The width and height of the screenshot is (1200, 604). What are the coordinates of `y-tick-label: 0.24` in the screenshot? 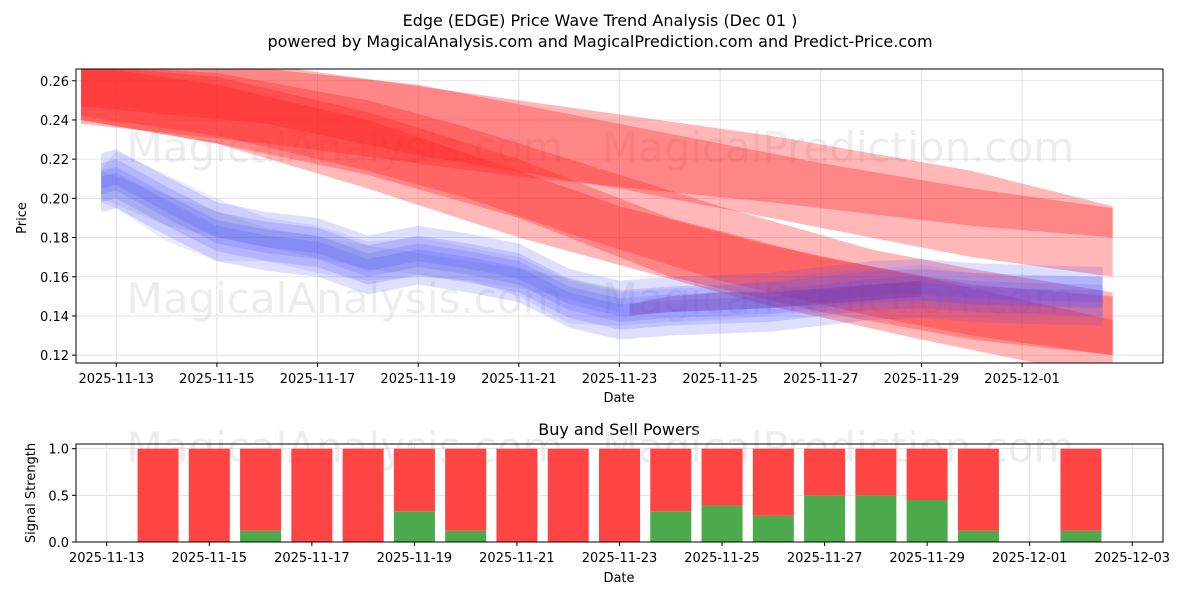 It's located at (54, 121).